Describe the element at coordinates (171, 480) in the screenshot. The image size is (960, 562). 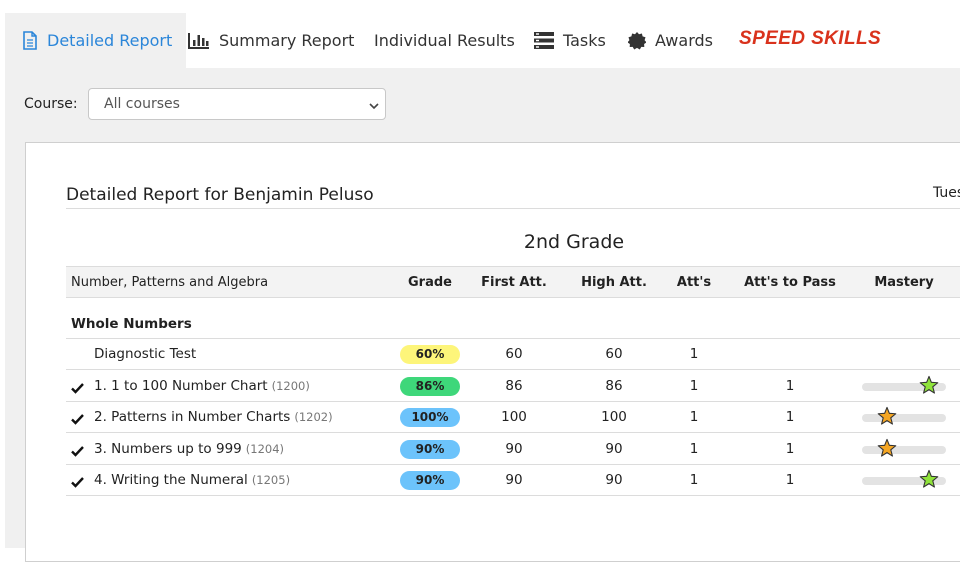
I see `lesson-title: 4. Writing the Numeral` at that location.